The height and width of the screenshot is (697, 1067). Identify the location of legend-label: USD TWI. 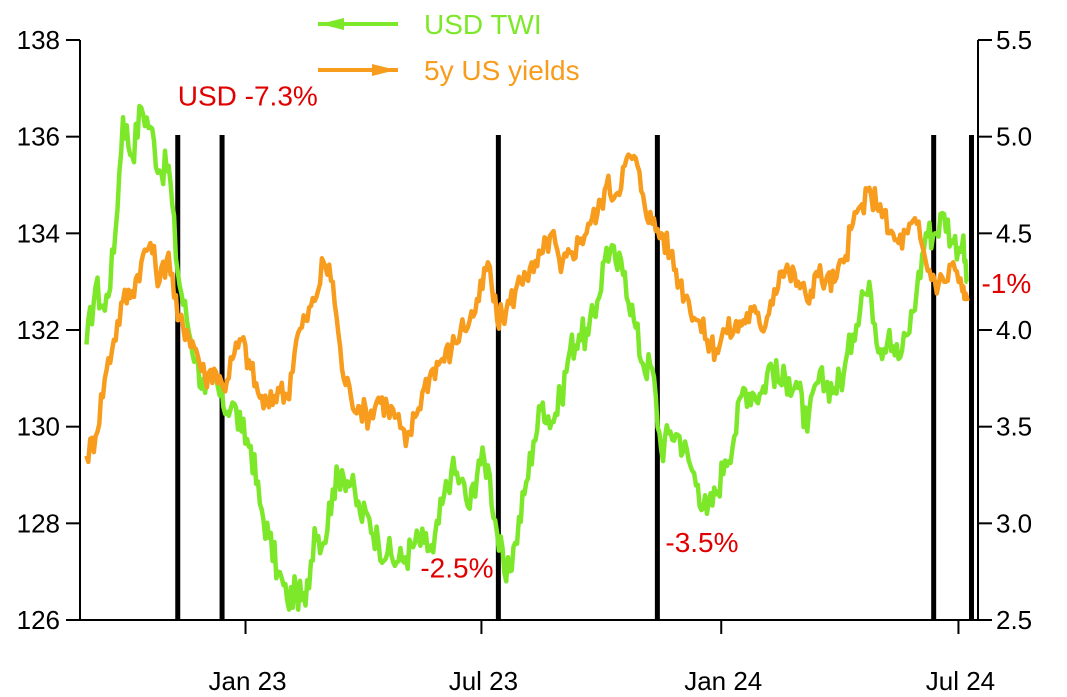
(483, 24).